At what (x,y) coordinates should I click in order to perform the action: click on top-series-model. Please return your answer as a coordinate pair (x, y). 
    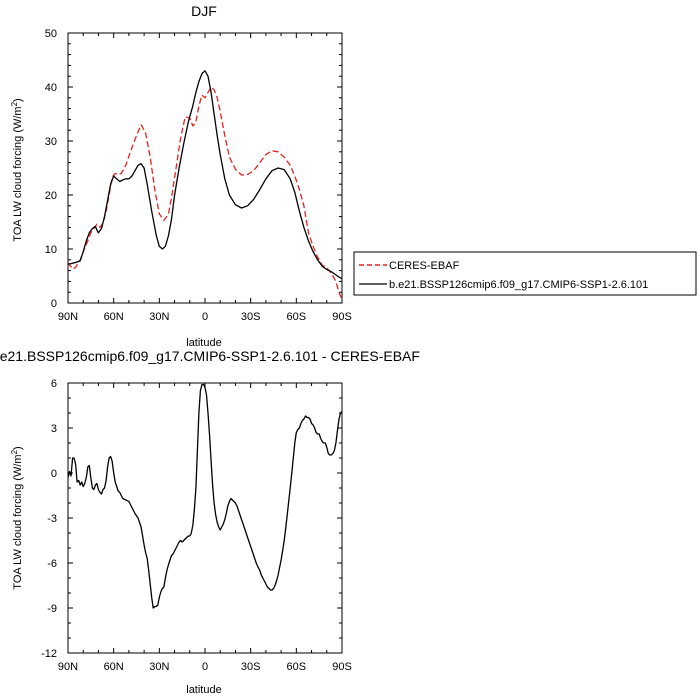
    Looking at the image, I should click on (205, 175).